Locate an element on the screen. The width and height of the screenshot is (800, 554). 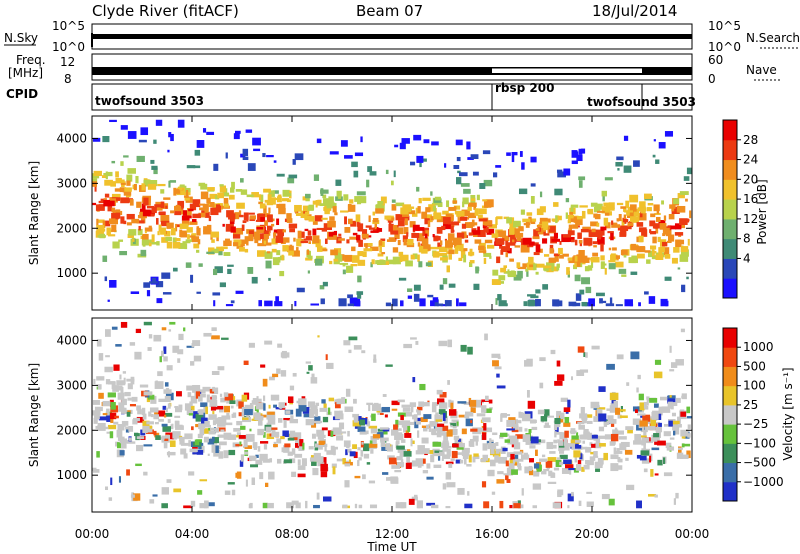
colorbar-tick-label: 1000 is located at coordinates (758, 347).